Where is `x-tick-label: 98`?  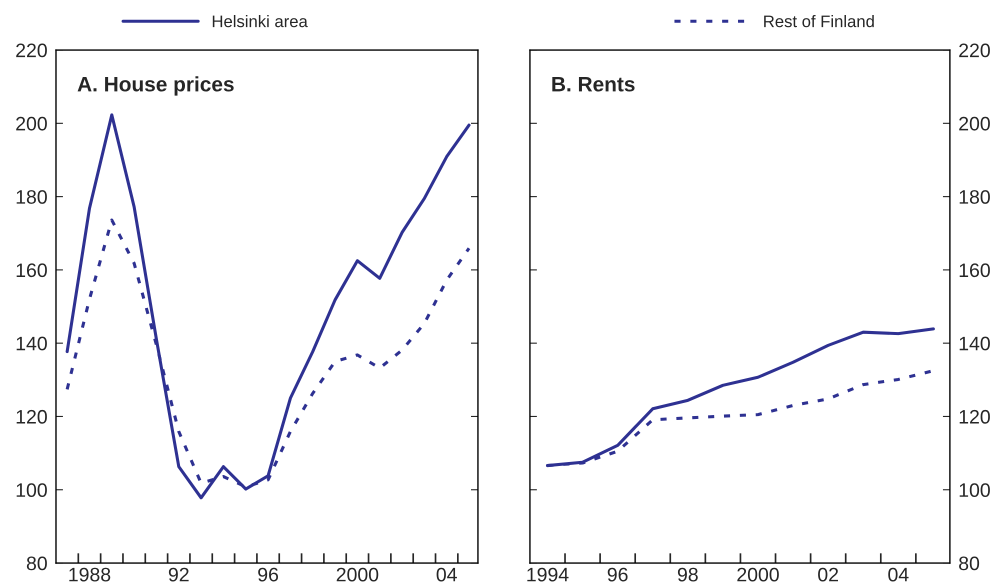 x-tick-label: 98 is located at coordinates (688, 575).